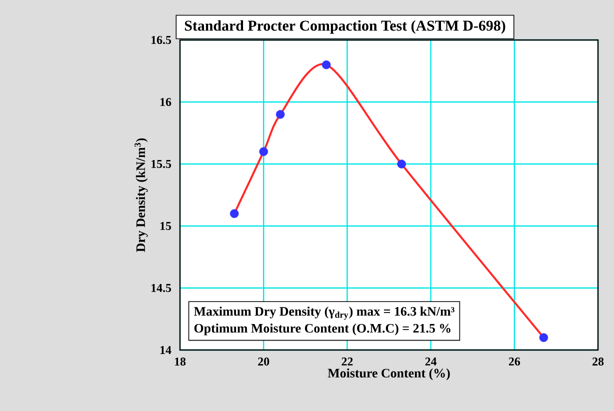 The image size is (614, 411). What do you see at coordinates (431, 362) in the screenshot?
I see `x-tick-label: 24` at bounding box center [431, 362].